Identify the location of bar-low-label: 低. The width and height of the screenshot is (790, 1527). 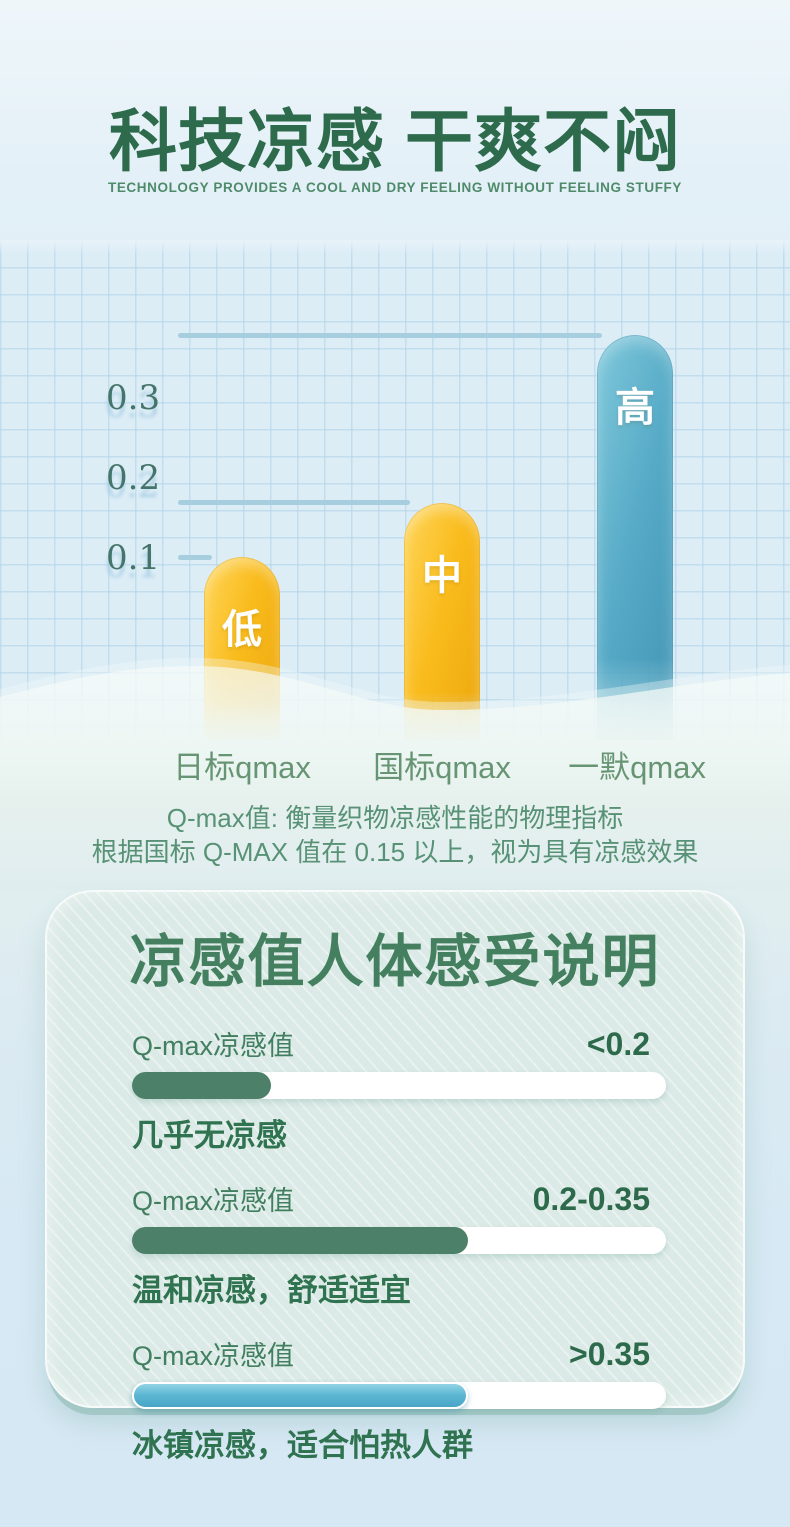
(242, 630).